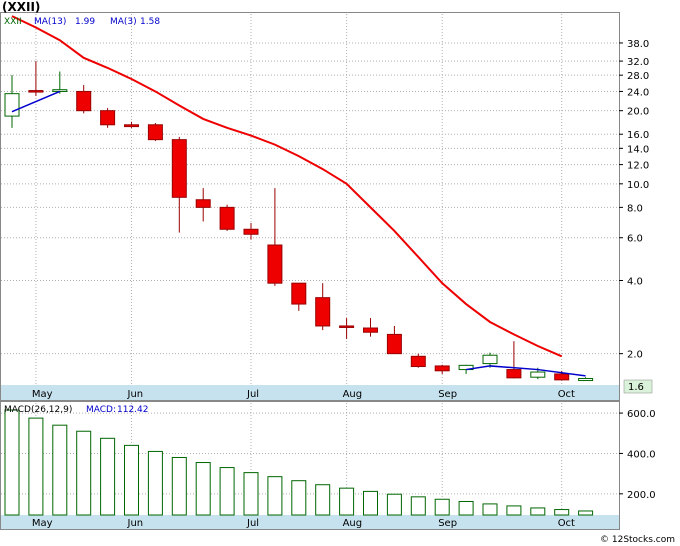  I want to click on last-price-box, so click(638, 386).